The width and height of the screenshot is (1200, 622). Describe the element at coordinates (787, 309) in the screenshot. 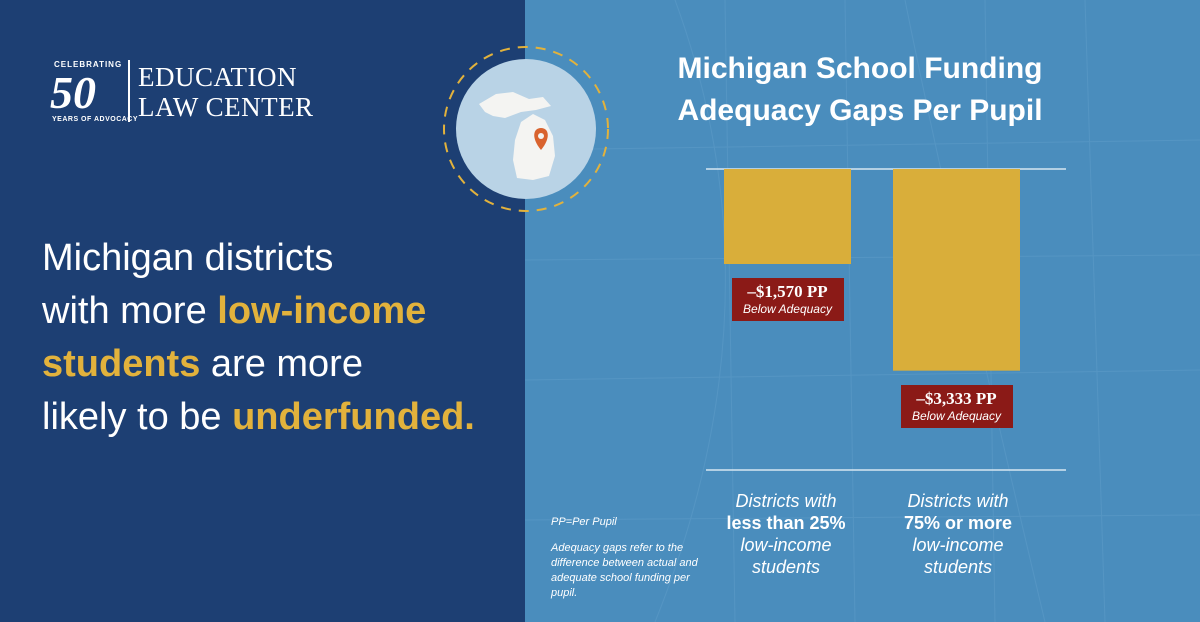

I see `bar-sublabel-1: Below Adequacy` at that location.